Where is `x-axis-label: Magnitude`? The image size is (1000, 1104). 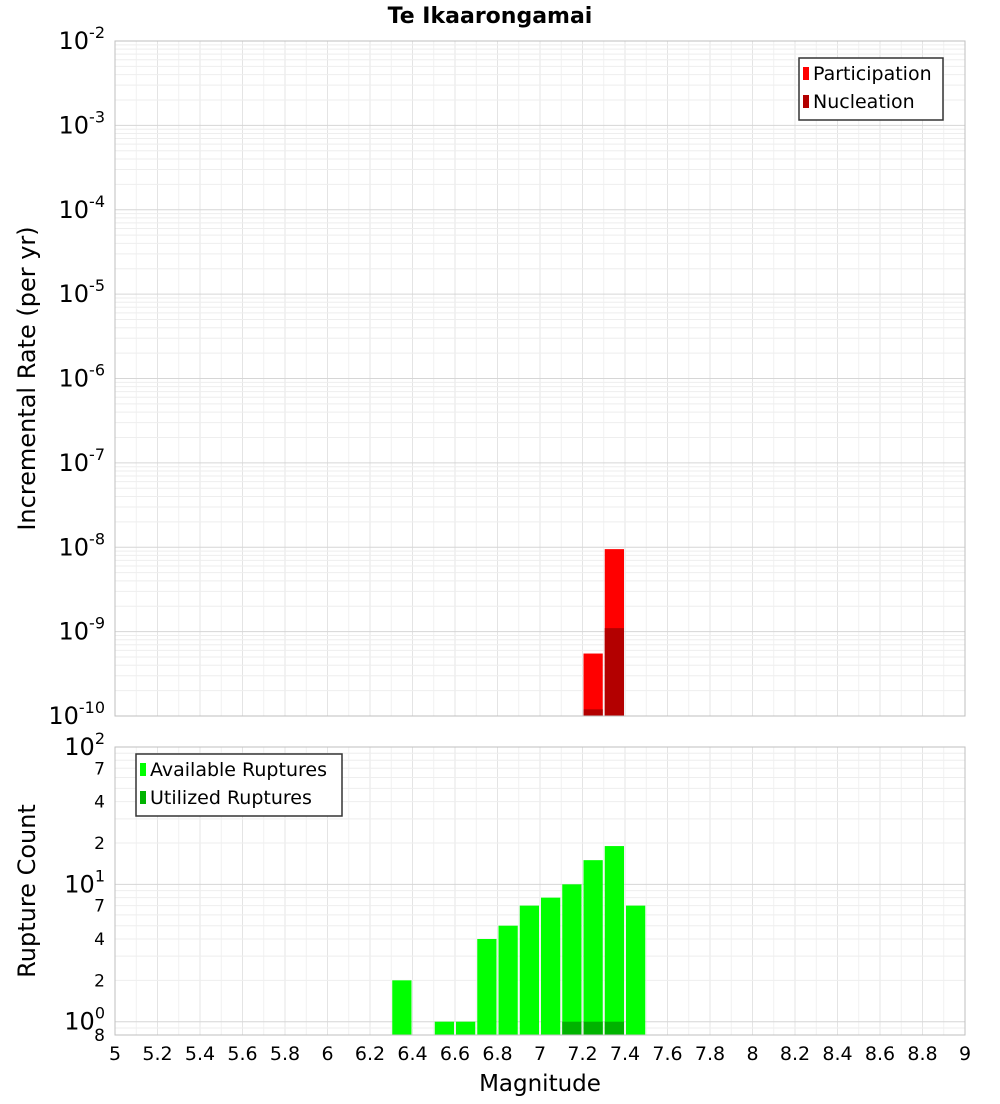
x-axis-label: Magnitude is located at coordinates (540, 1084).